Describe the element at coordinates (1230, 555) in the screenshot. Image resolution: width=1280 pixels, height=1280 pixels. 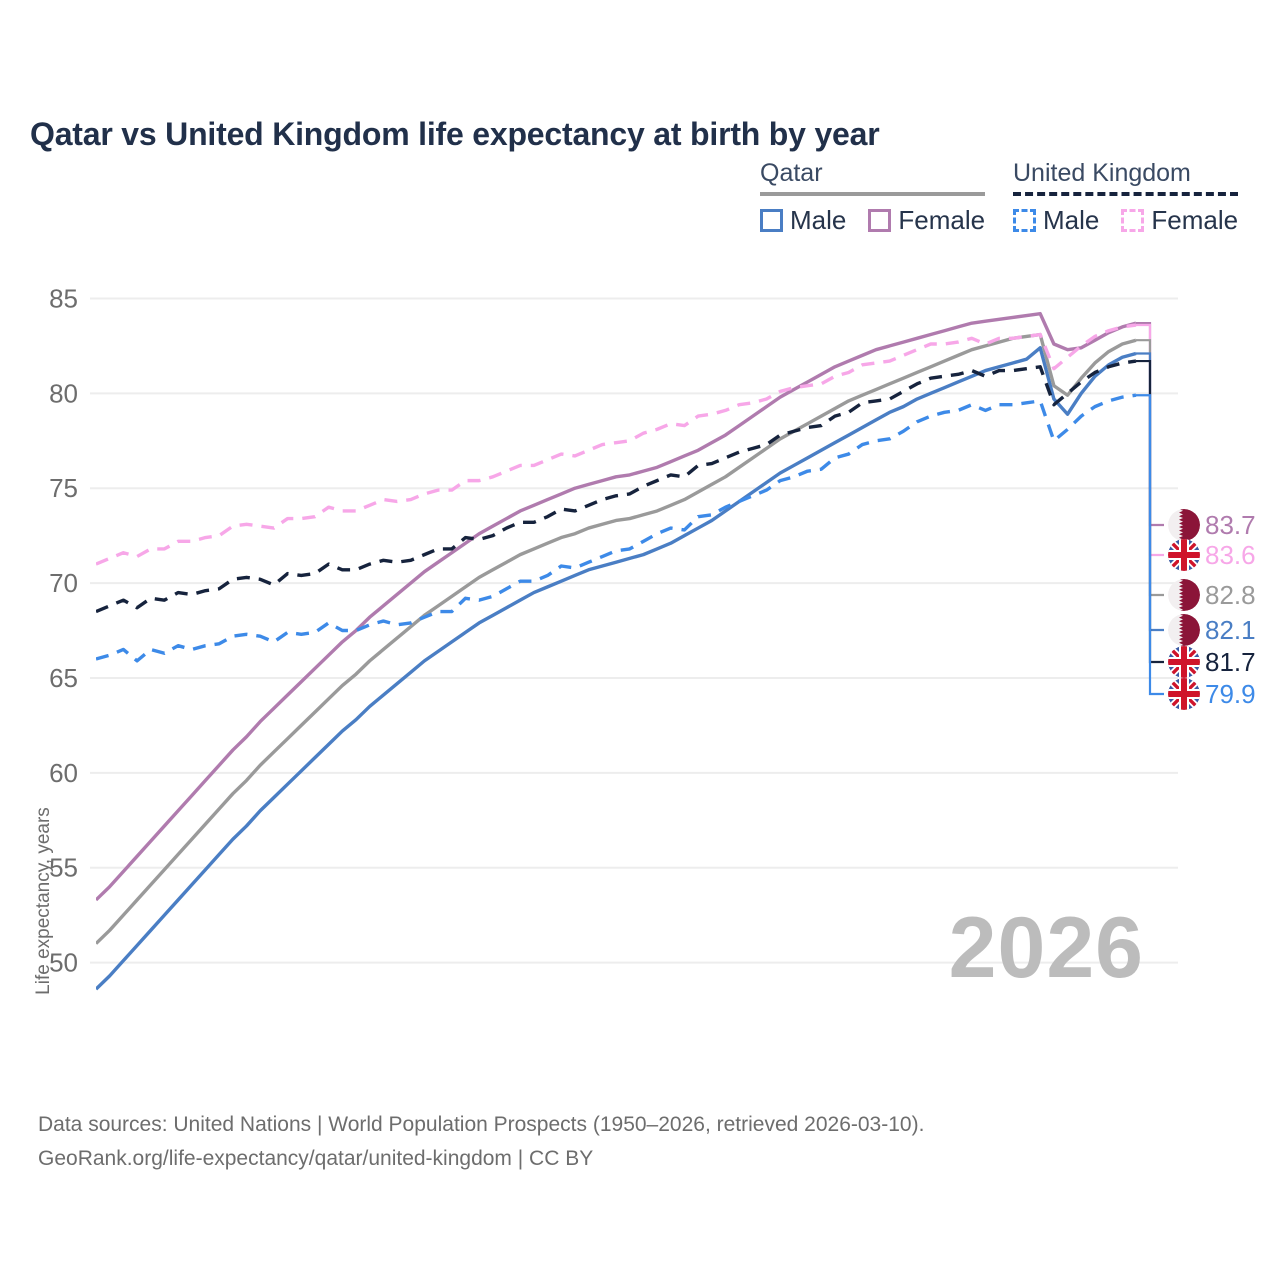
I see `end-label-value: 83.6` at that location.